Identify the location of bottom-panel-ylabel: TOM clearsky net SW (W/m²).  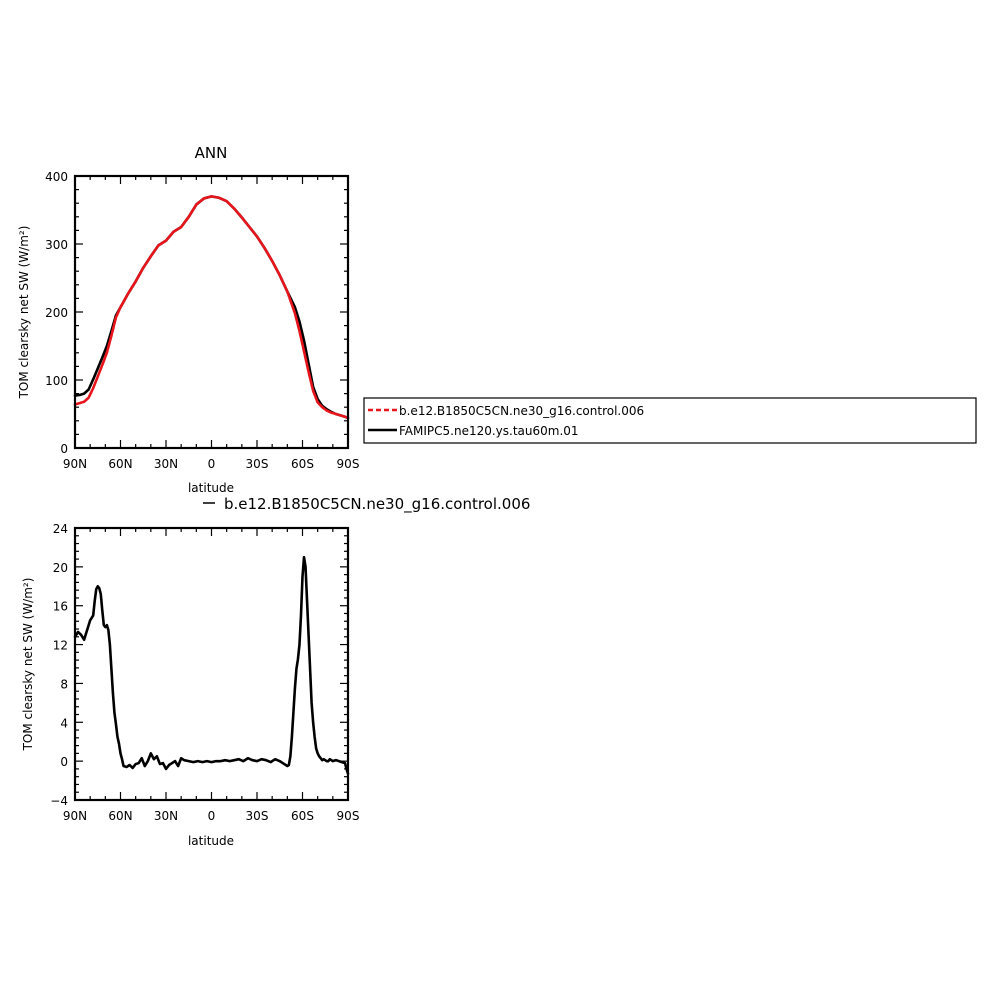
(28, 665).